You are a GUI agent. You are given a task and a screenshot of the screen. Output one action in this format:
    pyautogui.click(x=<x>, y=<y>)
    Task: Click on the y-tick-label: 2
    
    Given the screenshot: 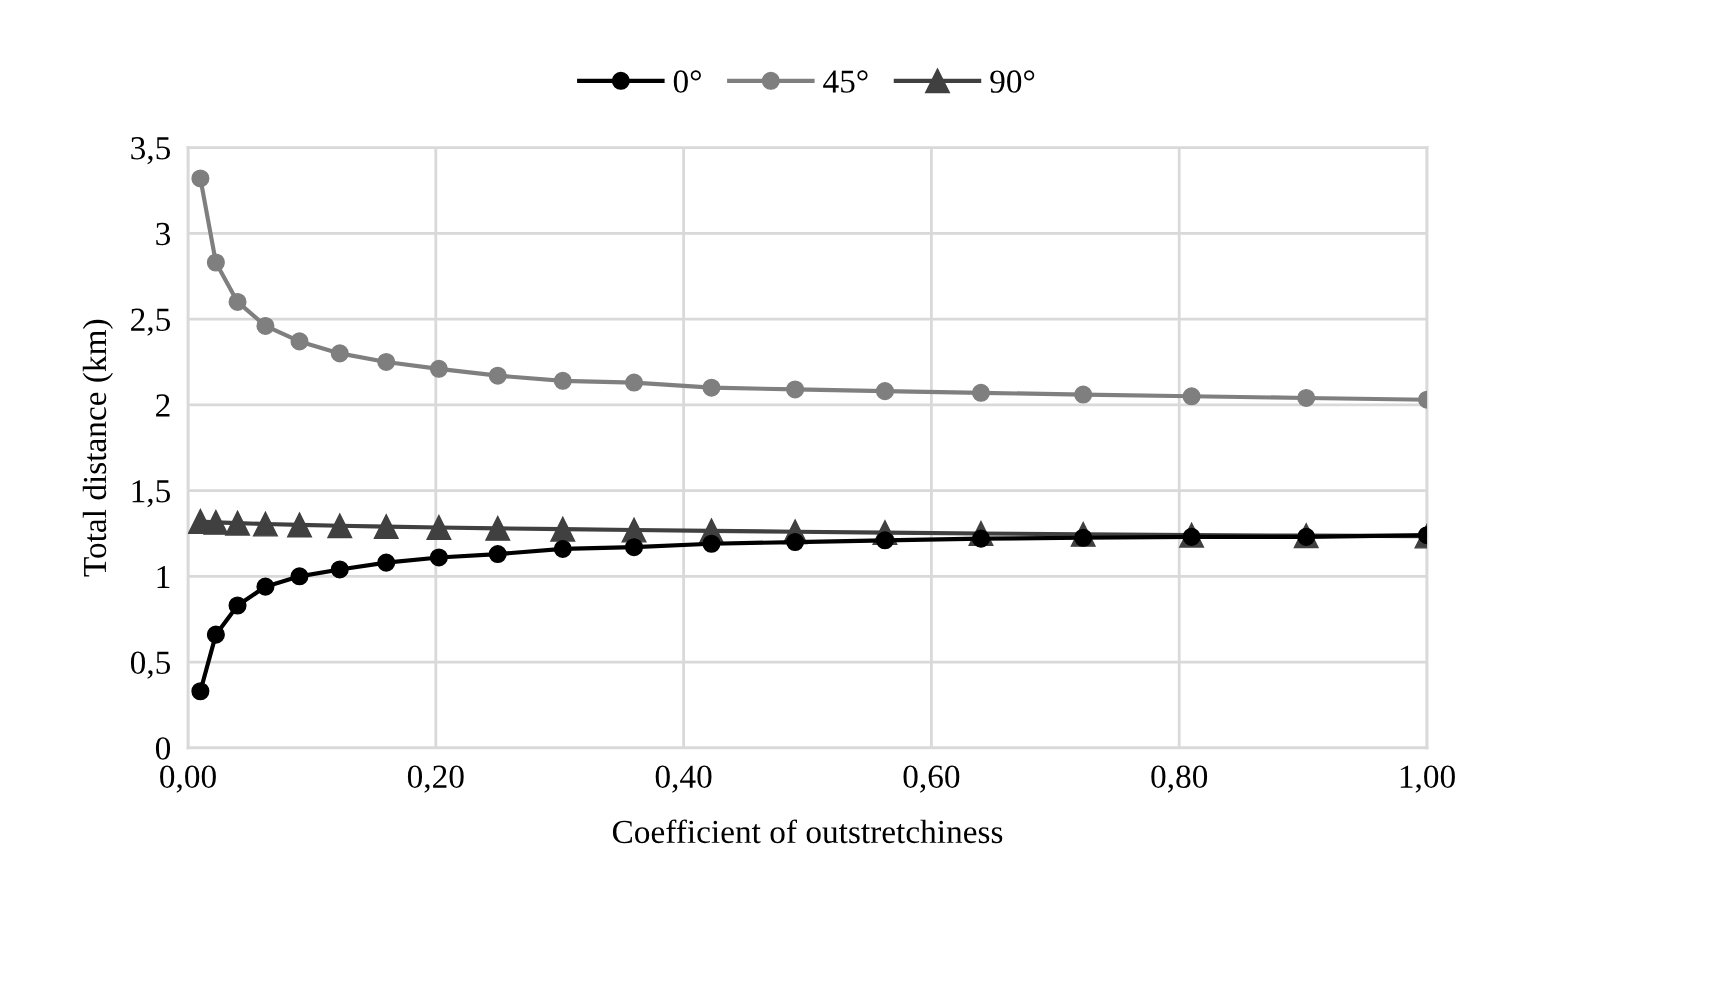 What is the action you would take?
    pyautogui.click(x=163, y=405)
    